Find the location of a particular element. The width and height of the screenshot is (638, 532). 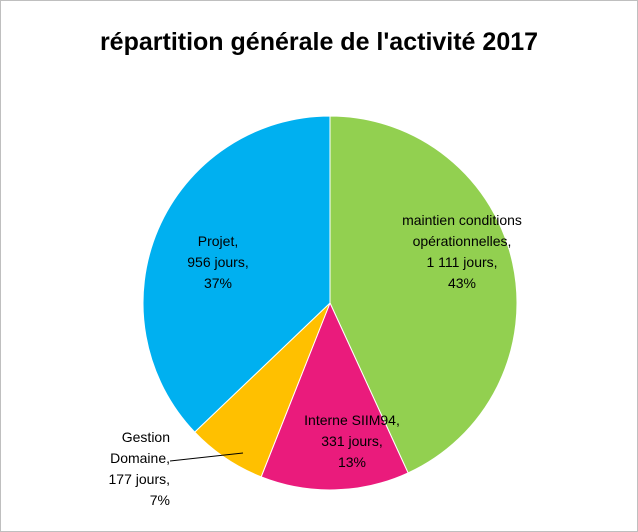

chart-title: répartition générale de l'activité 2017 is located at coordinates (319, 42).